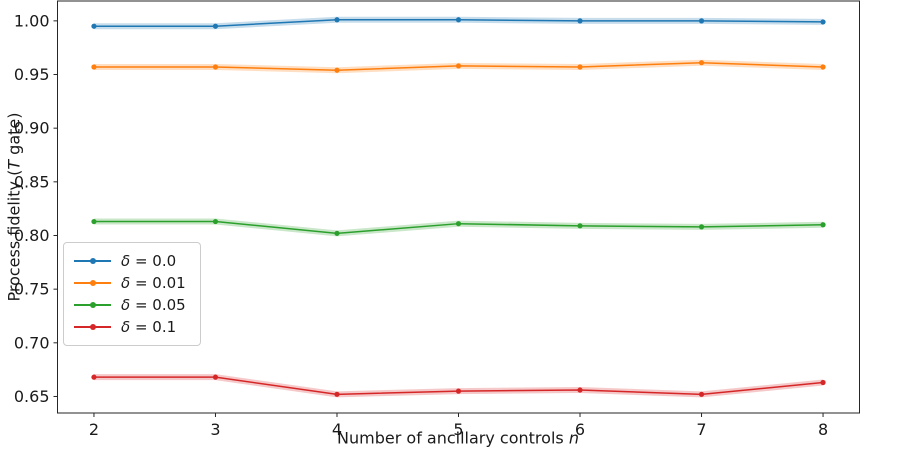 This screenshot has height=451, width=897. Describe the element at coordinates (580, 429) in the screenshot. I see `x-tick-label: 6` at that location.